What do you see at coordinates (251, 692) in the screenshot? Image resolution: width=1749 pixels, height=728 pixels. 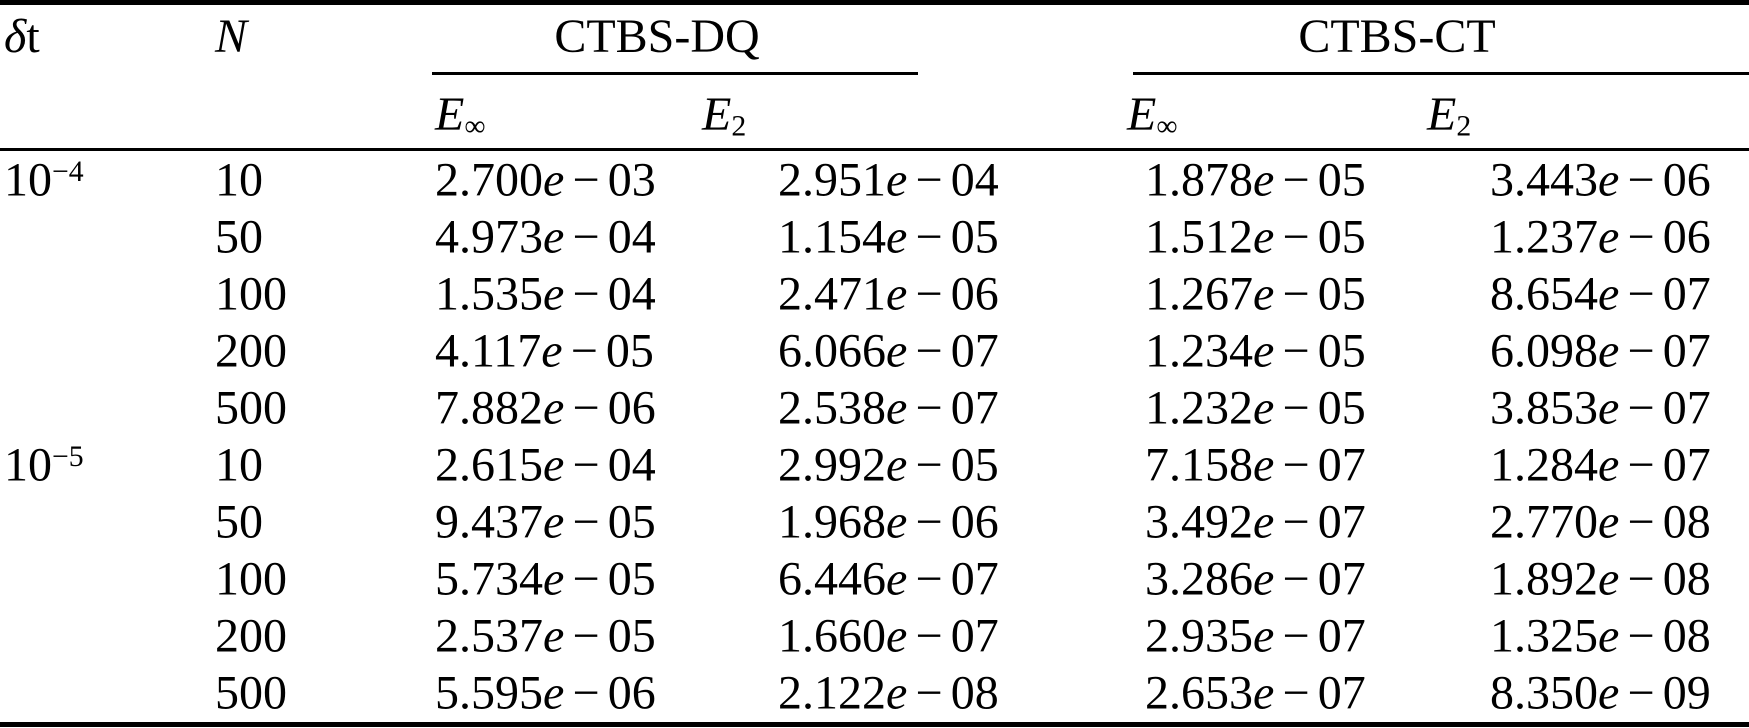 I see `cell-n: 500` at bounding box center [251, 692].